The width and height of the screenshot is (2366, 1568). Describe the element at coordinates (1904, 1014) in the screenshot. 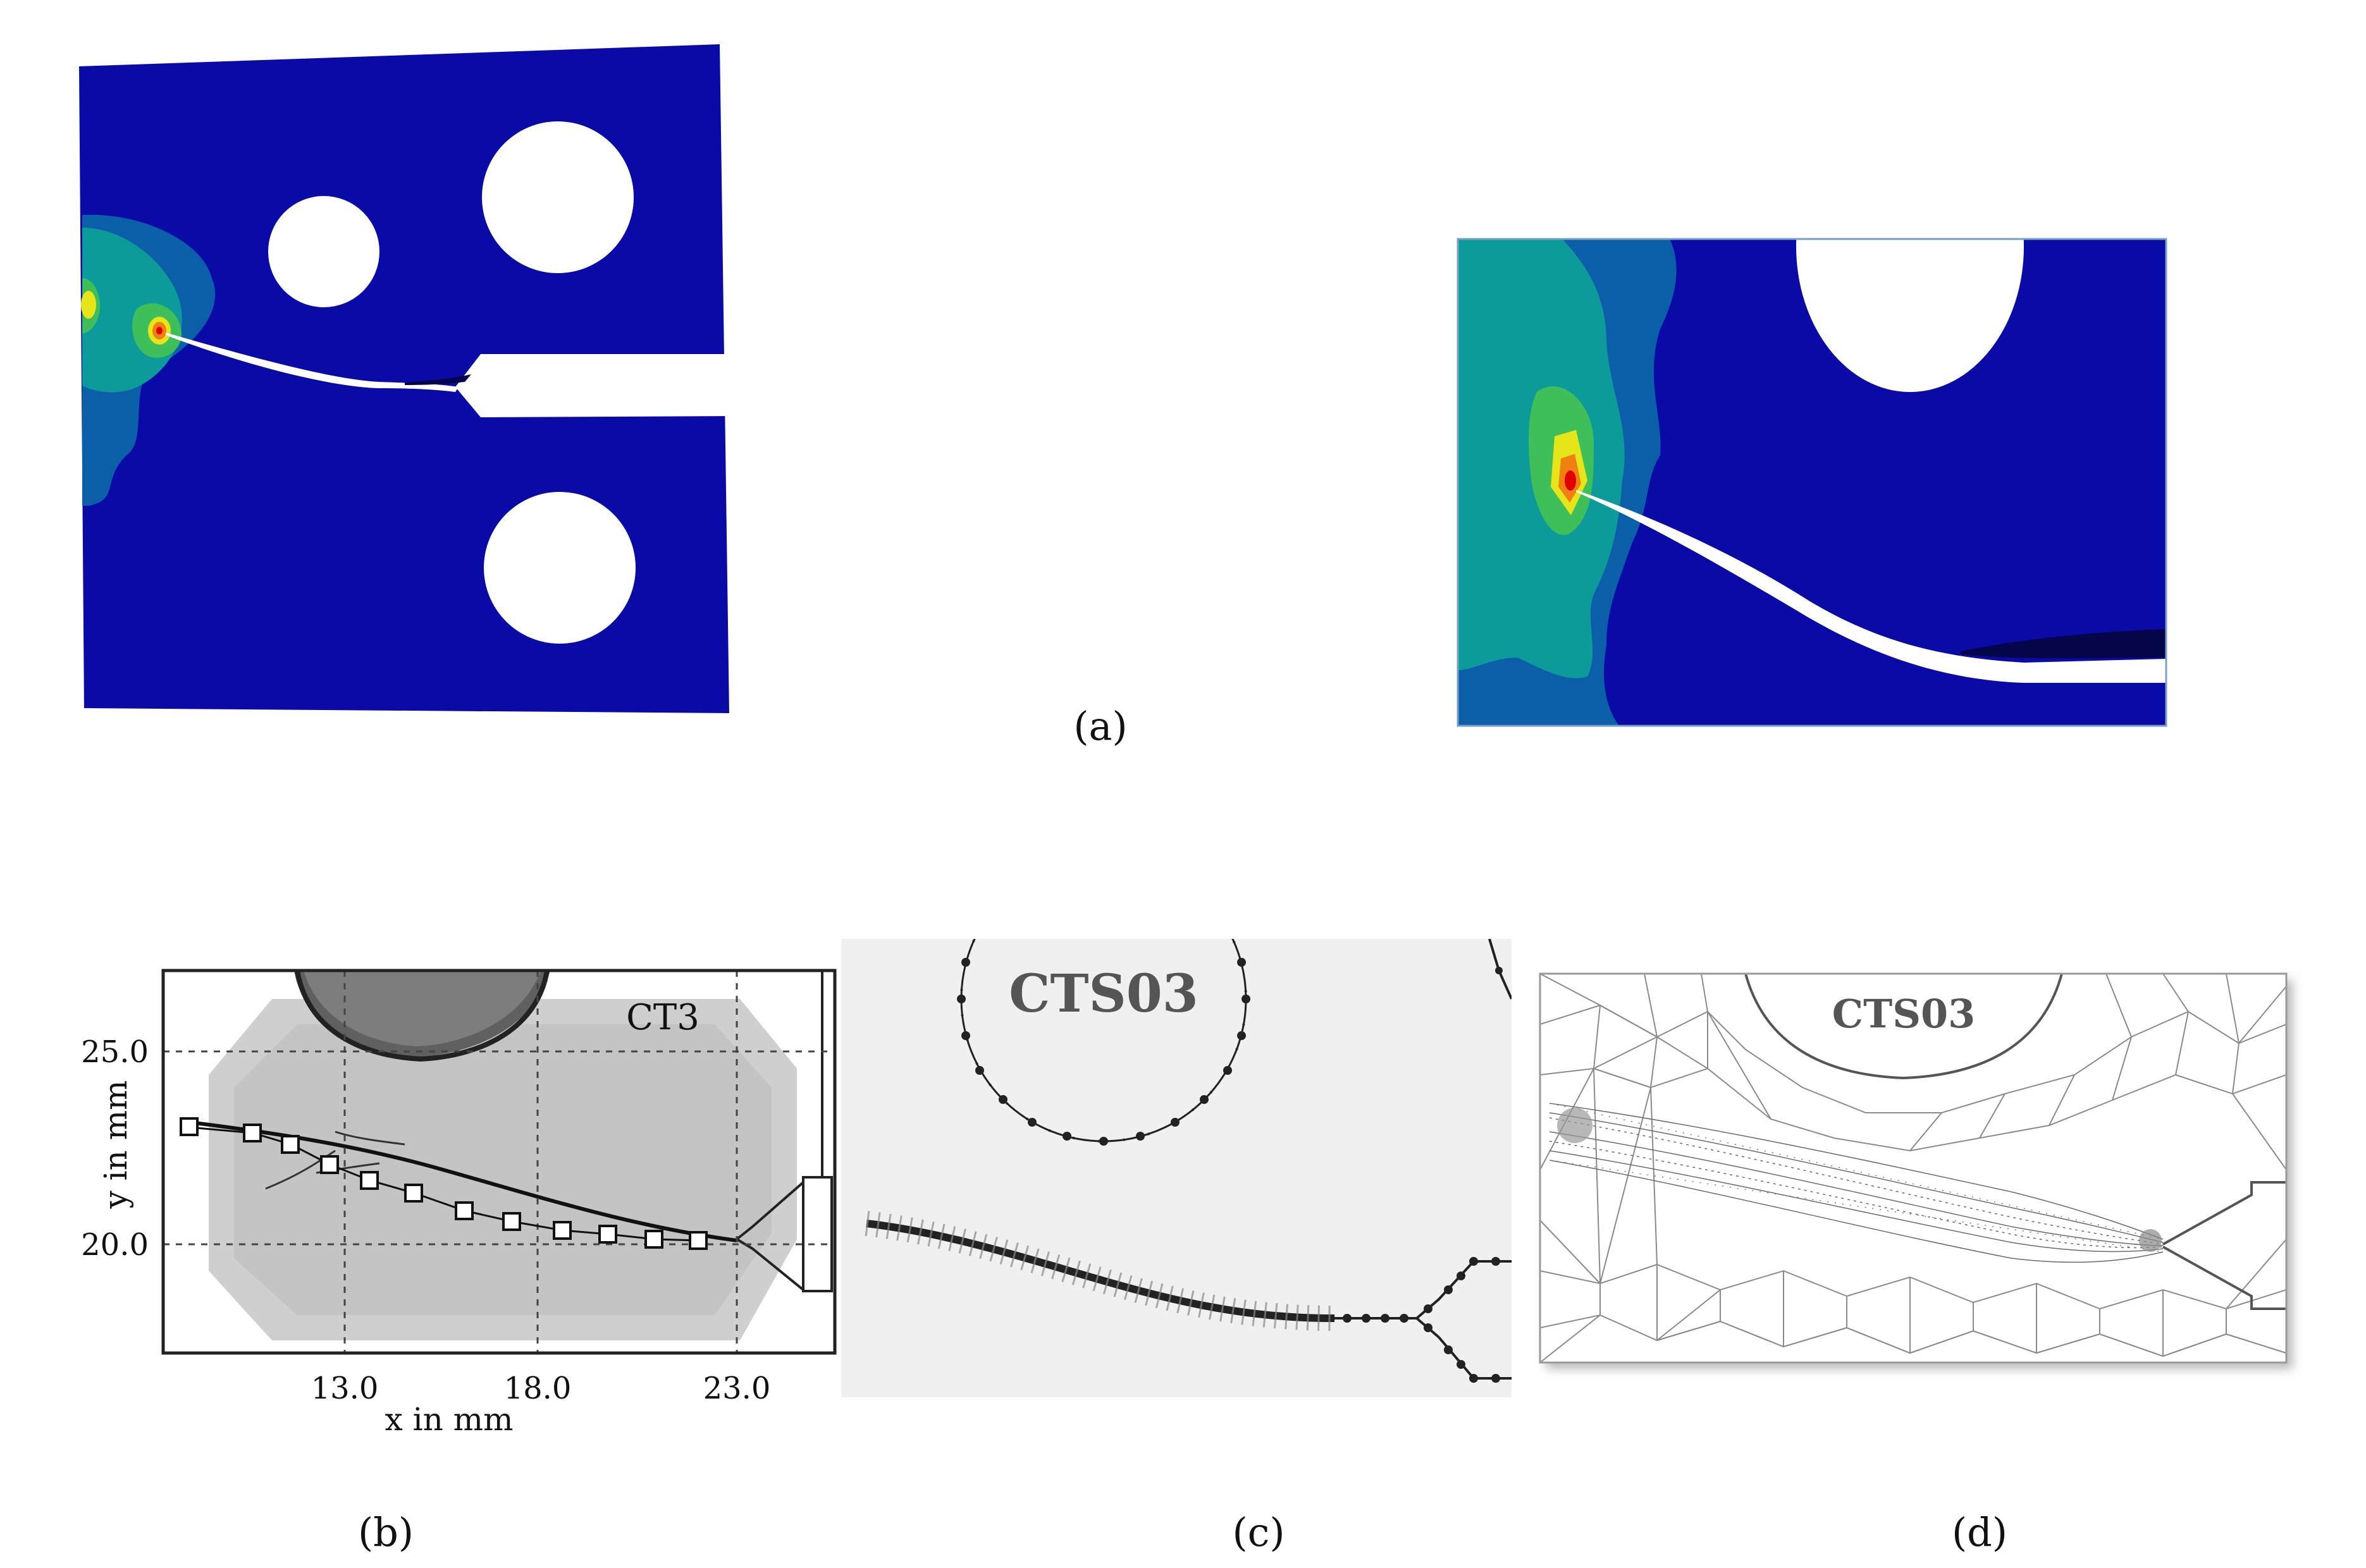

I see `panel-d-label: CTS03` at that location.